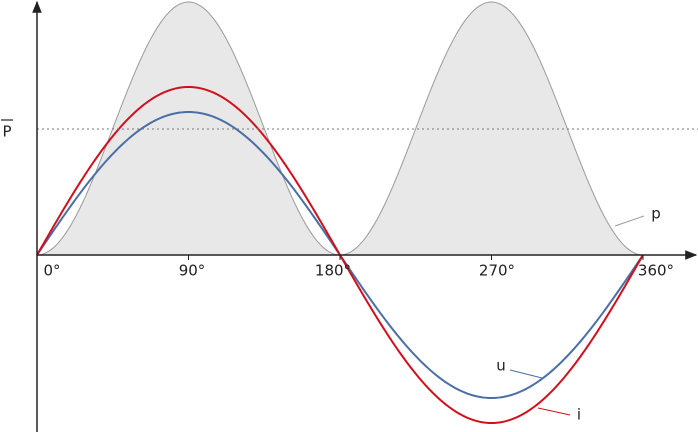  Describe the element at coordinates (51, 271) in the screenshot. I see `x-tick-label: 0°` at that location.